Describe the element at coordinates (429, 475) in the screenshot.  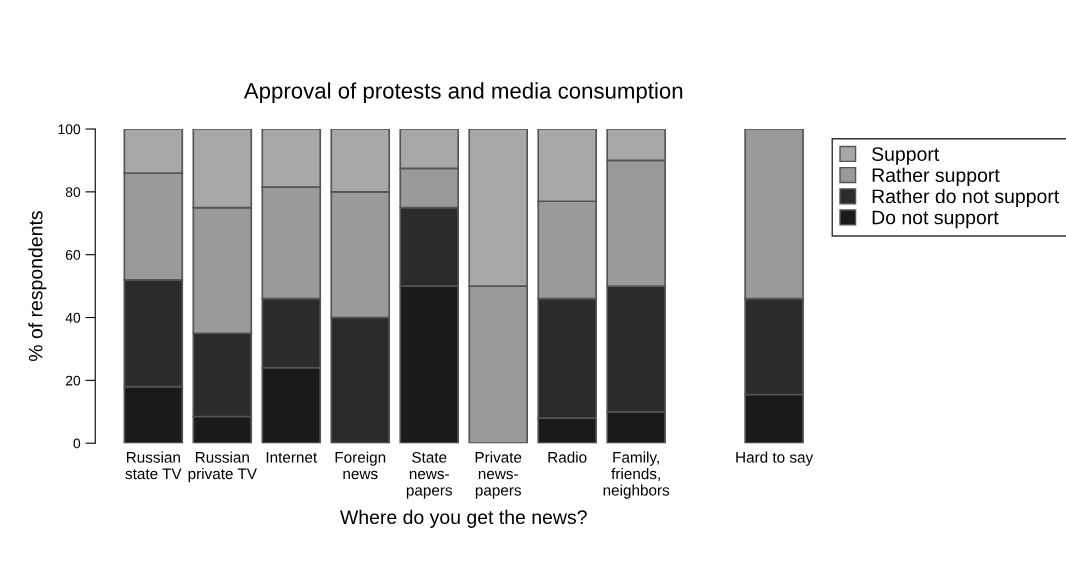
I see `x-tick-label: State news- papers` at that location.